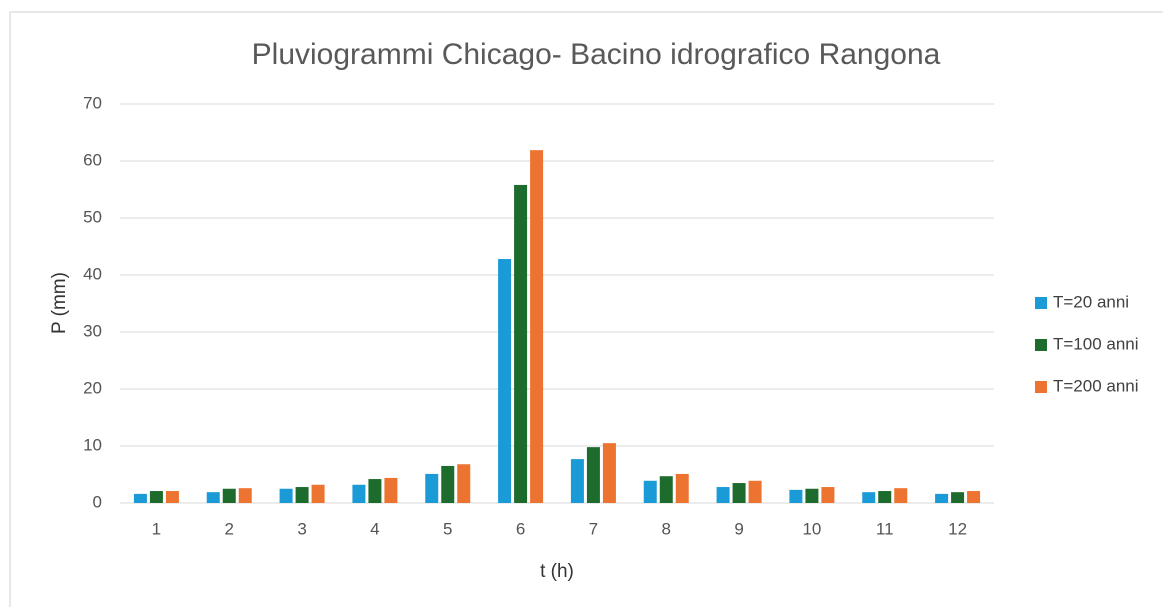 The image size is (1163, 612). What do you see at coordinates (92, 273) in the screenshot?
I see `y-tick-label: 40` at bounding box center [92, 273].